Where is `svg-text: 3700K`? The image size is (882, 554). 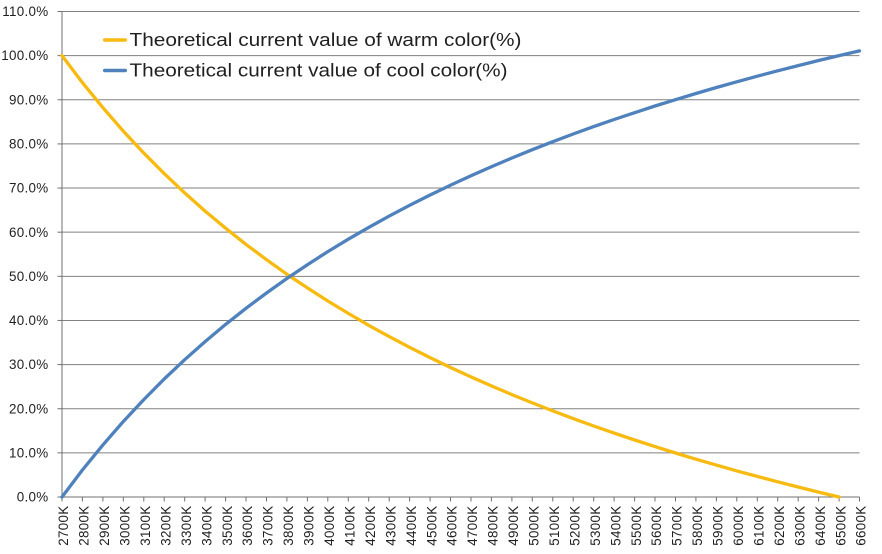 svg-text: 3700K is located at coordinates (268, 526).